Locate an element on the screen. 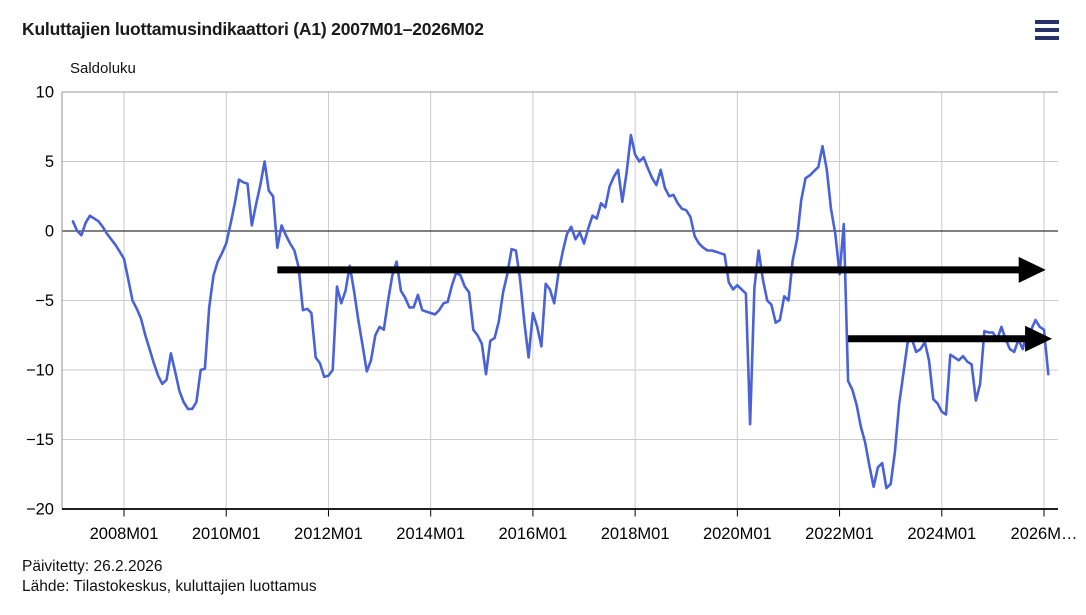 This screenshot has width=1086, height=615. x-tick-label: 2008M01 is located at coordinates (124, 534).